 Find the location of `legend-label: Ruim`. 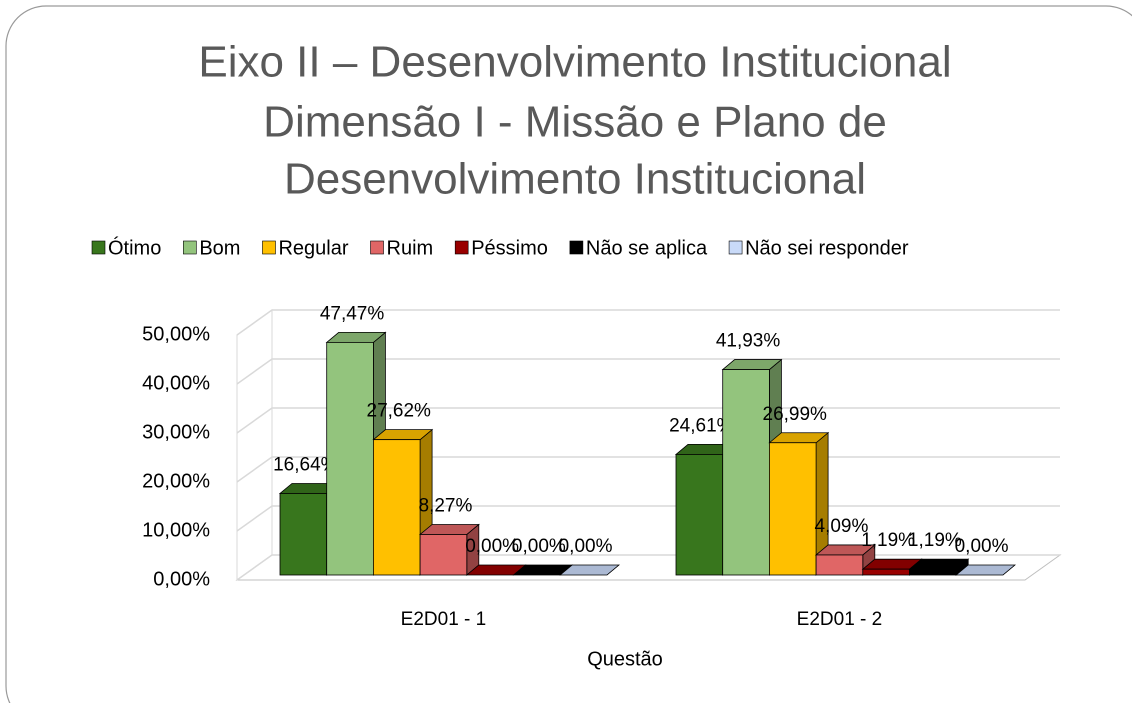

legend-label: Ruim is located at coordinates (410, 248).